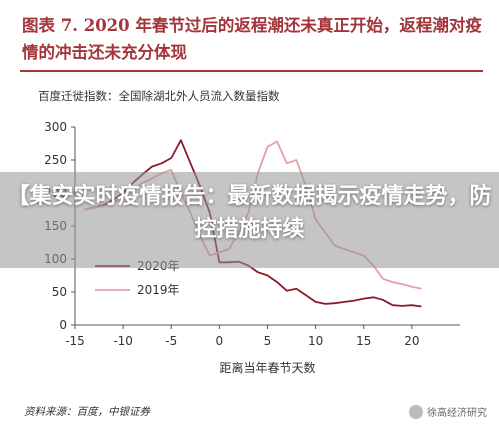  Describe the element at coordinates (75, 341) in the screenshot. I see `x-tick-label: -15` at that location.